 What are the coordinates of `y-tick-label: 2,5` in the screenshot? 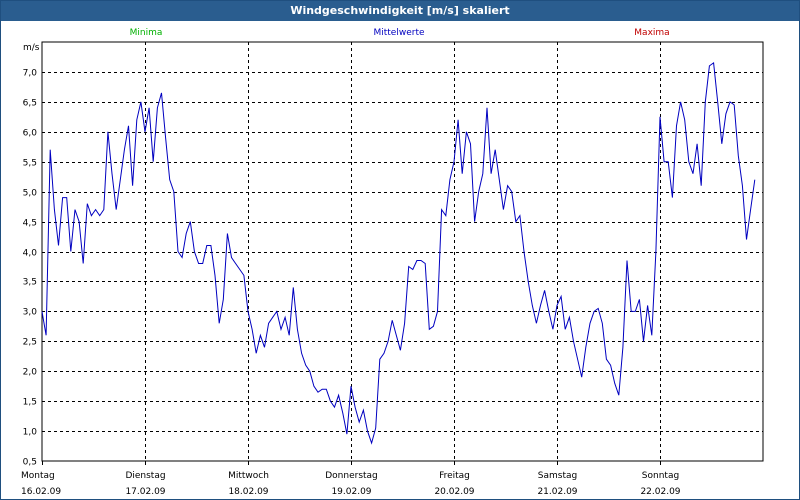 It's located at (30, 343).